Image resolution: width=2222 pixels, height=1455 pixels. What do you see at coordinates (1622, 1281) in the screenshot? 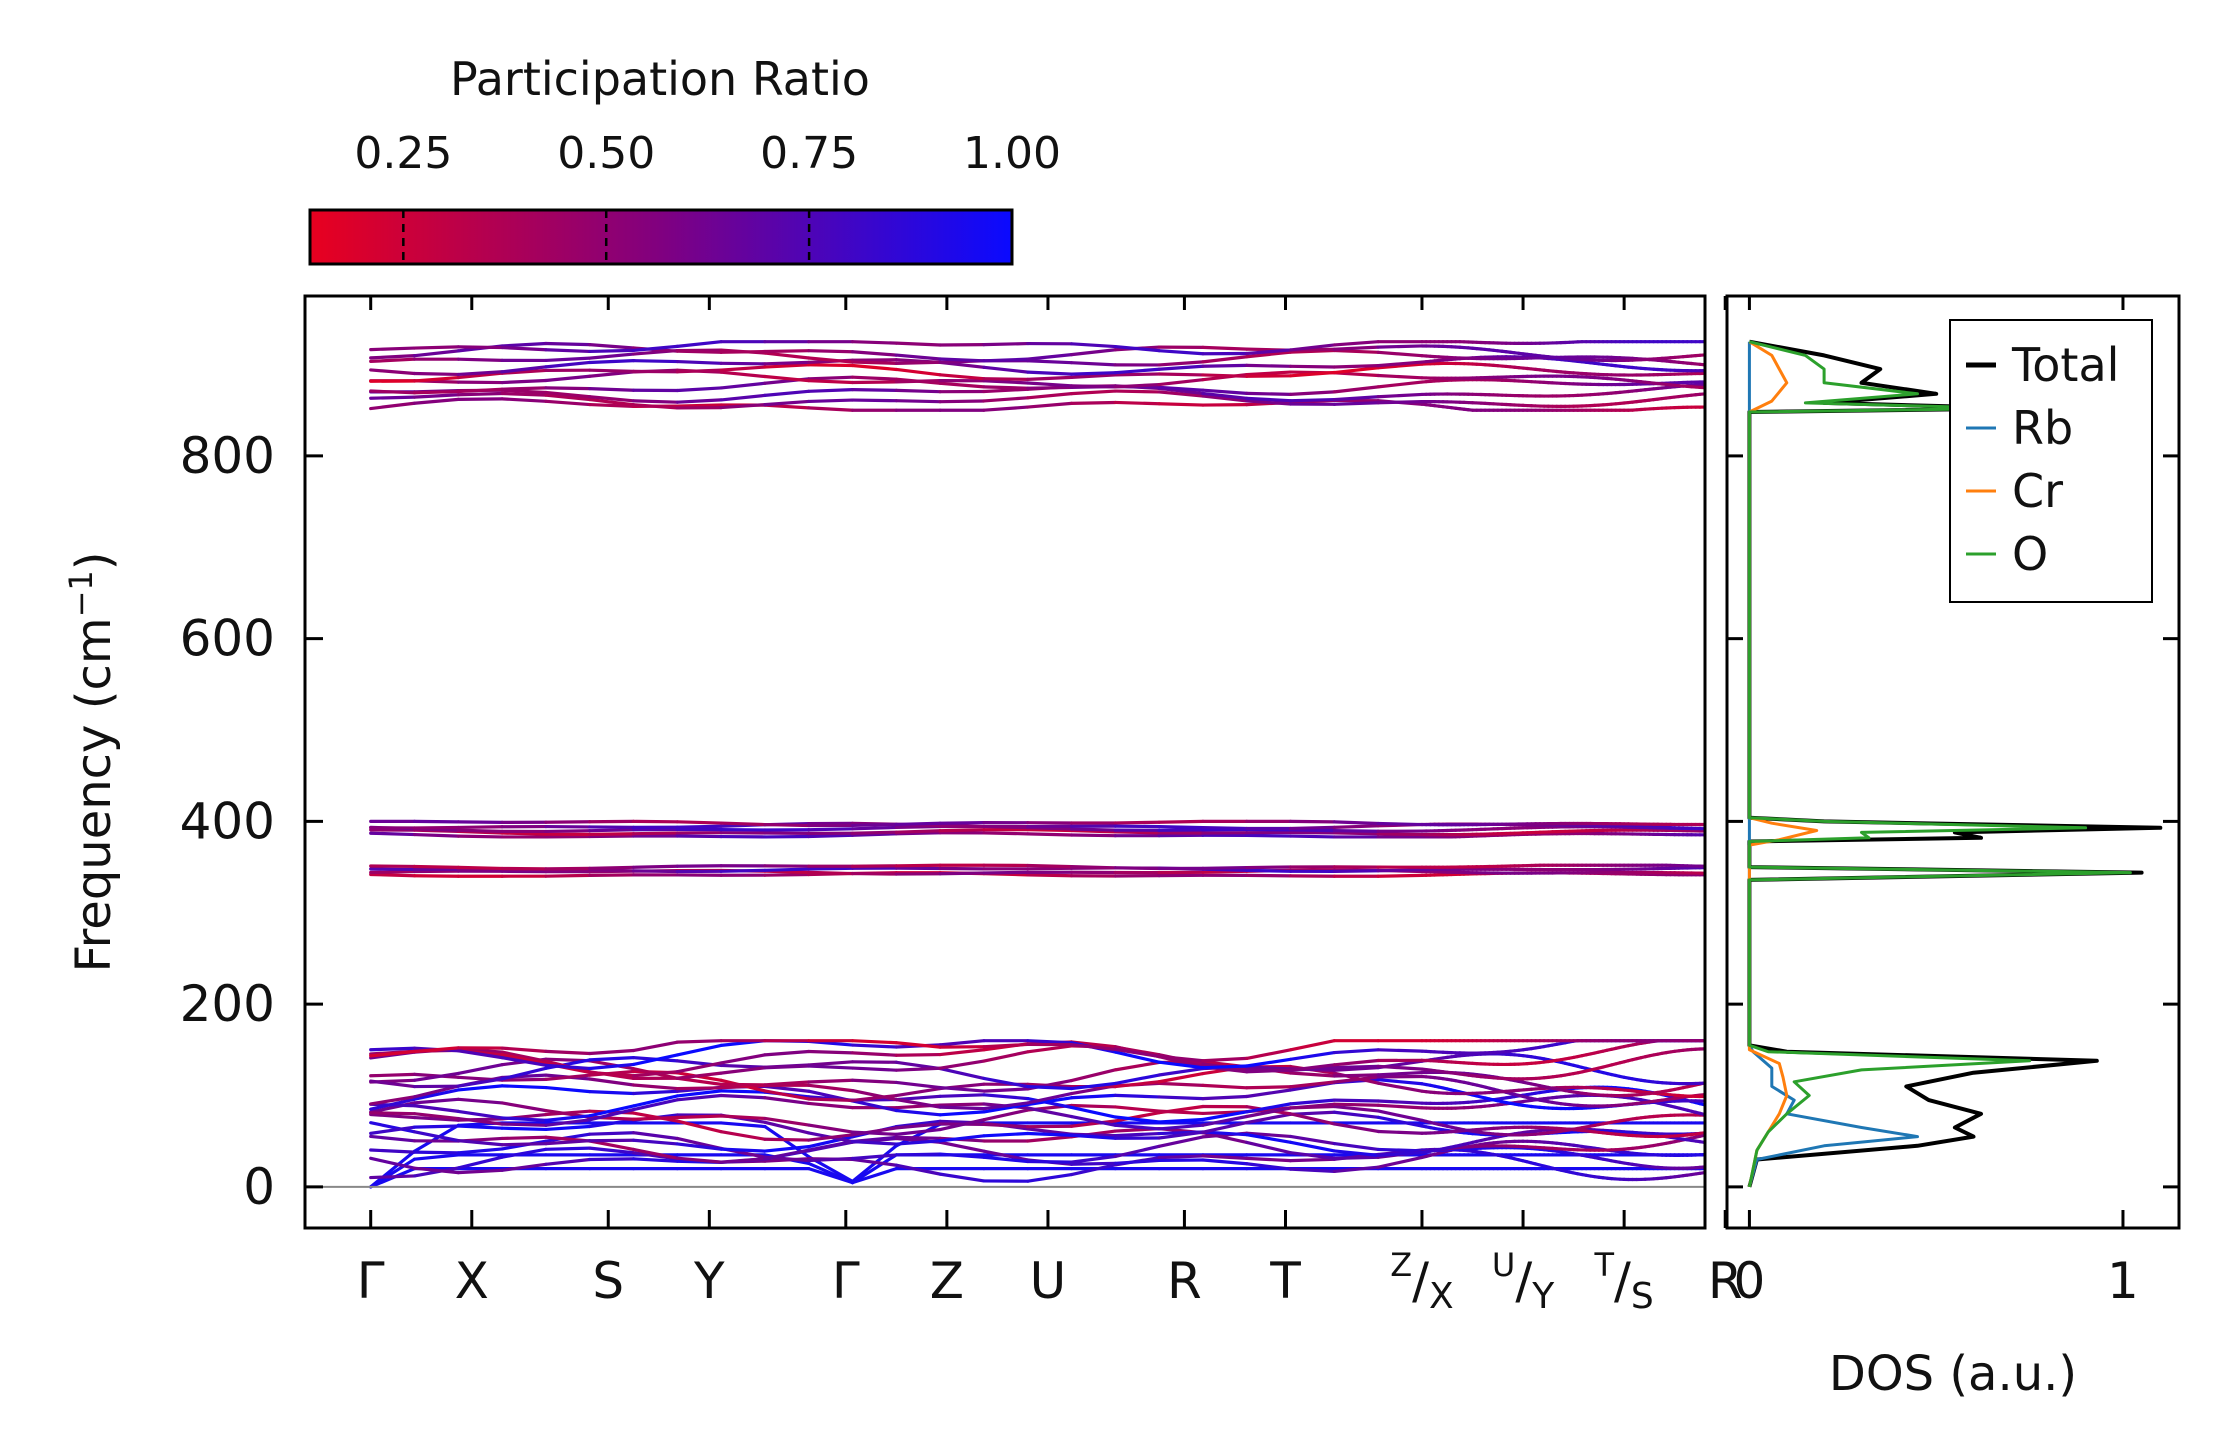
I see `kpoint-slash: /` at bounding box center [1622, 1281].